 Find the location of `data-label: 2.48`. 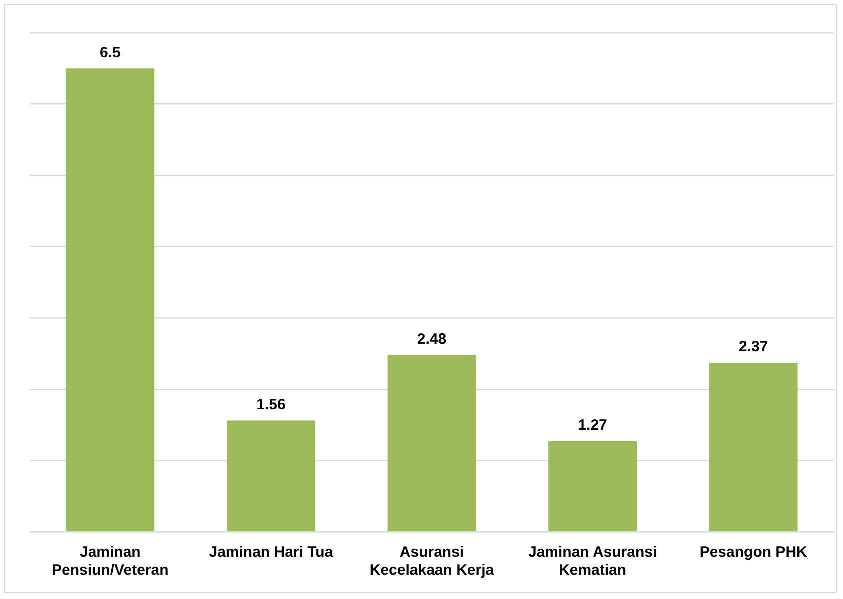

data-label: 2.48 is located at coordinates (432, 339).